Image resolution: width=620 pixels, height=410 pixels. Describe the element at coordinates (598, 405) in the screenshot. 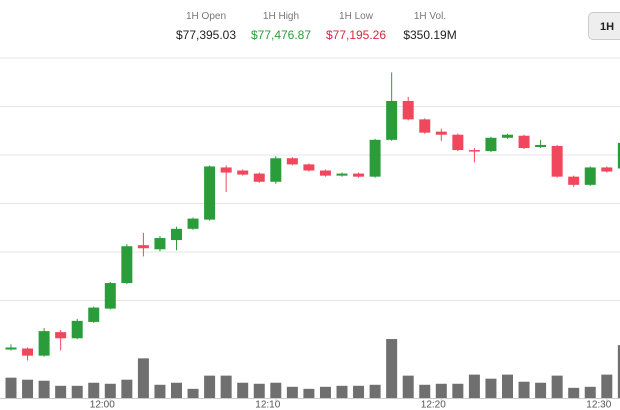

I see `x-tick-label: 12:30` at that location.